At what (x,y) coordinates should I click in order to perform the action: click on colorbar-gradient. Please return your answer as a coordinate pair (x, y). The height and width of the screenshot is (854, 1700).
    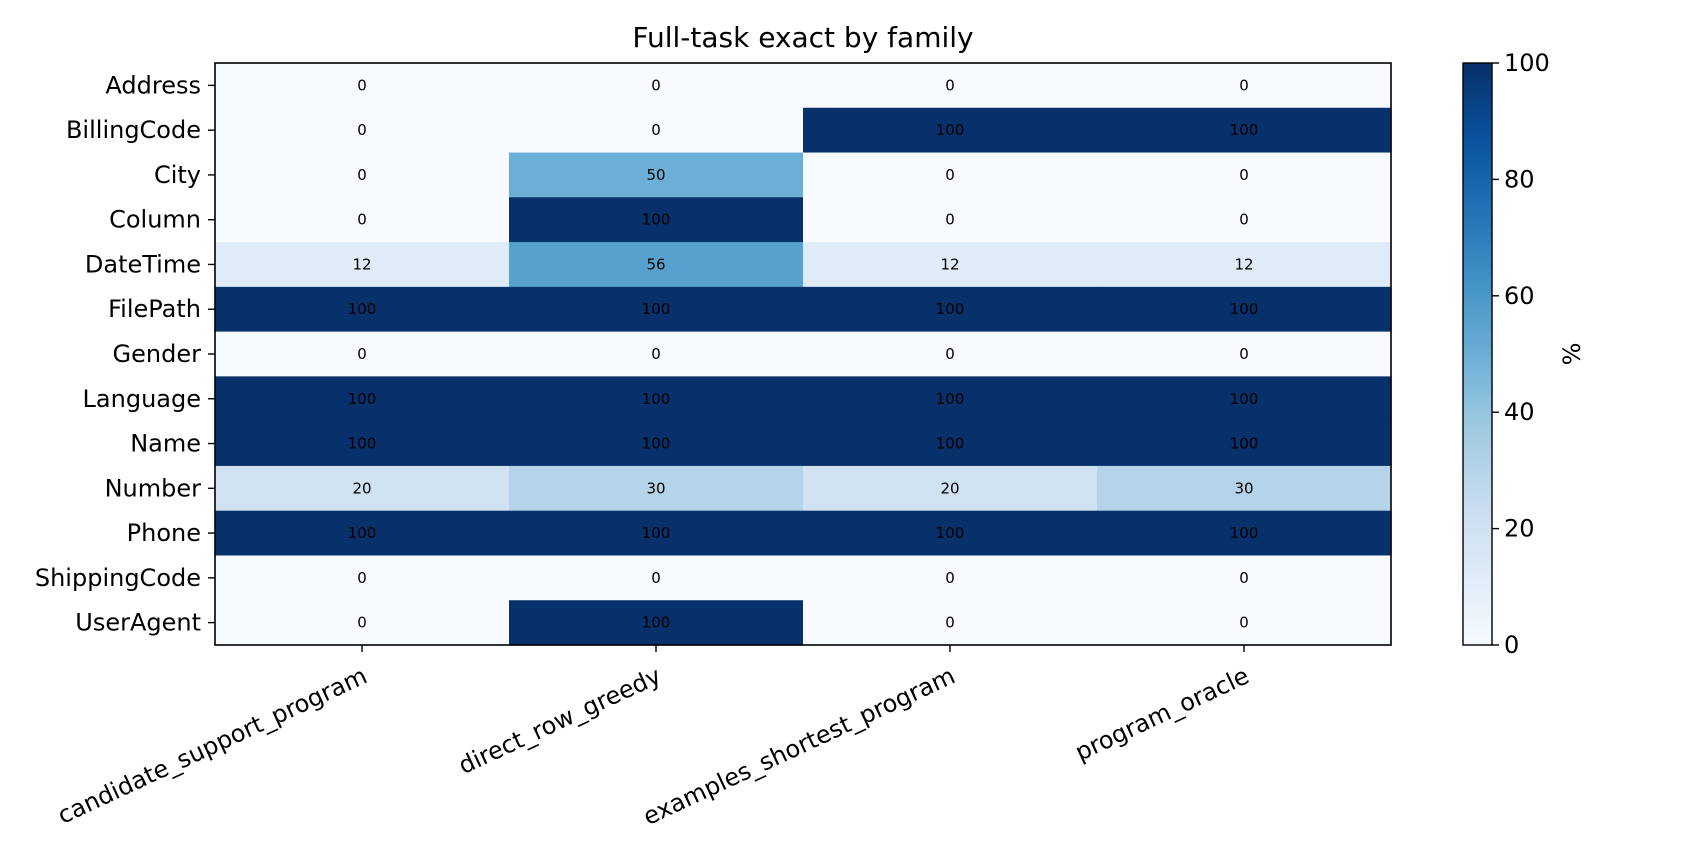
    Looking at the image, I should click on (1477, 354).